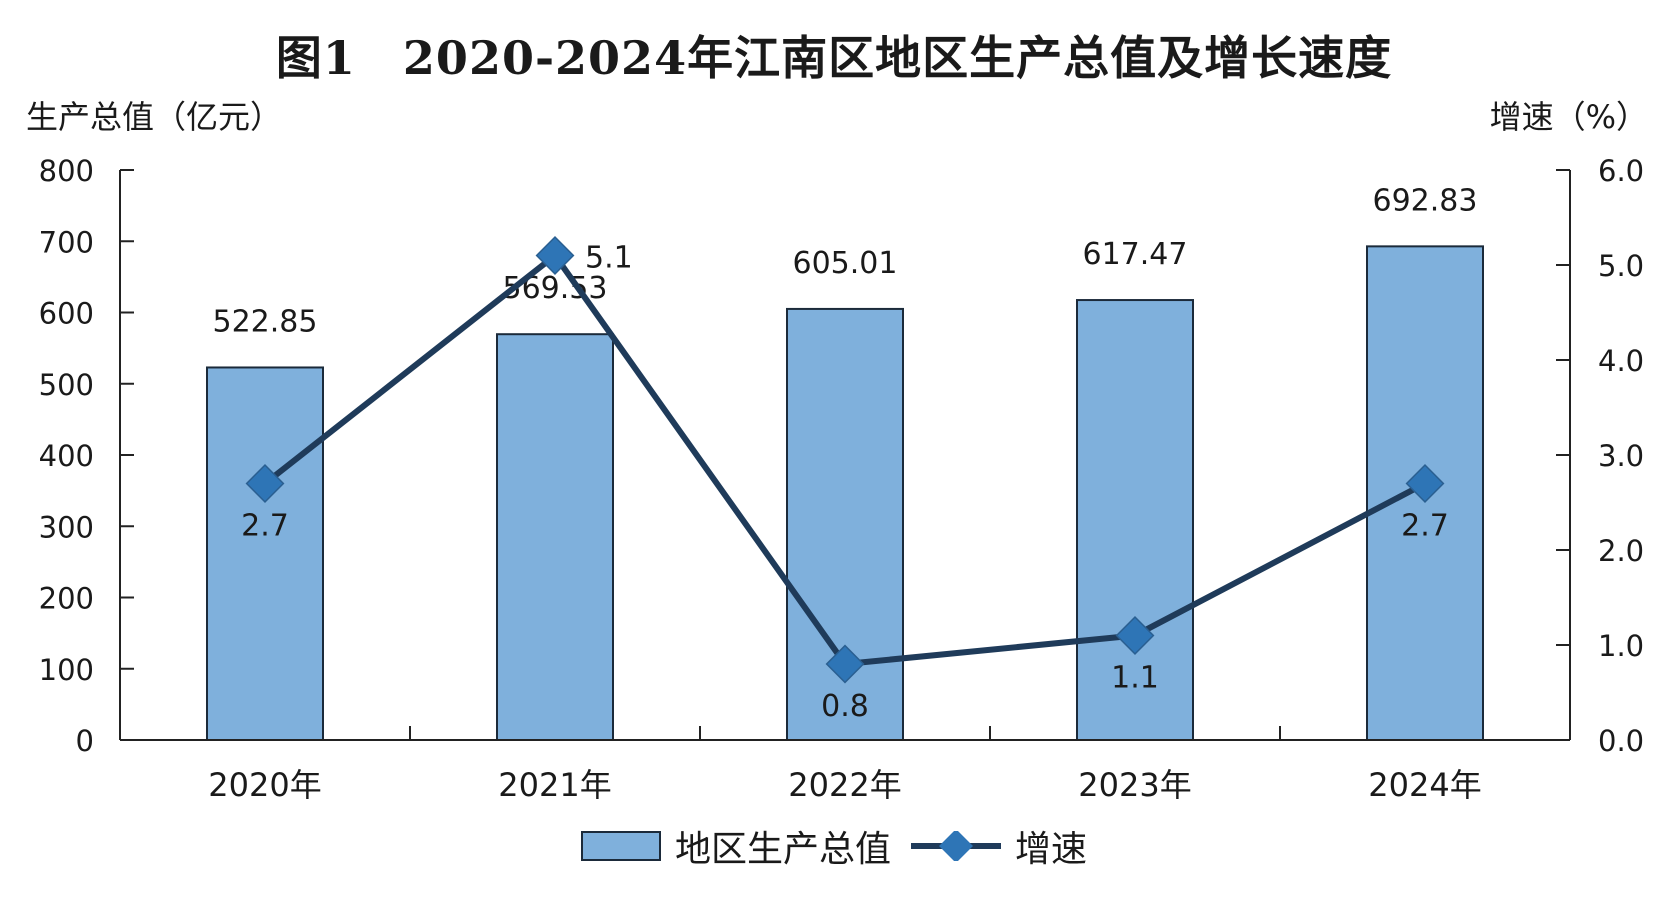 The width and height of the screenshot is (1668, 900). Describe the element at coordinates (66, 670) in the screenshot. I see `y-left-tick-label: 100` at that location.